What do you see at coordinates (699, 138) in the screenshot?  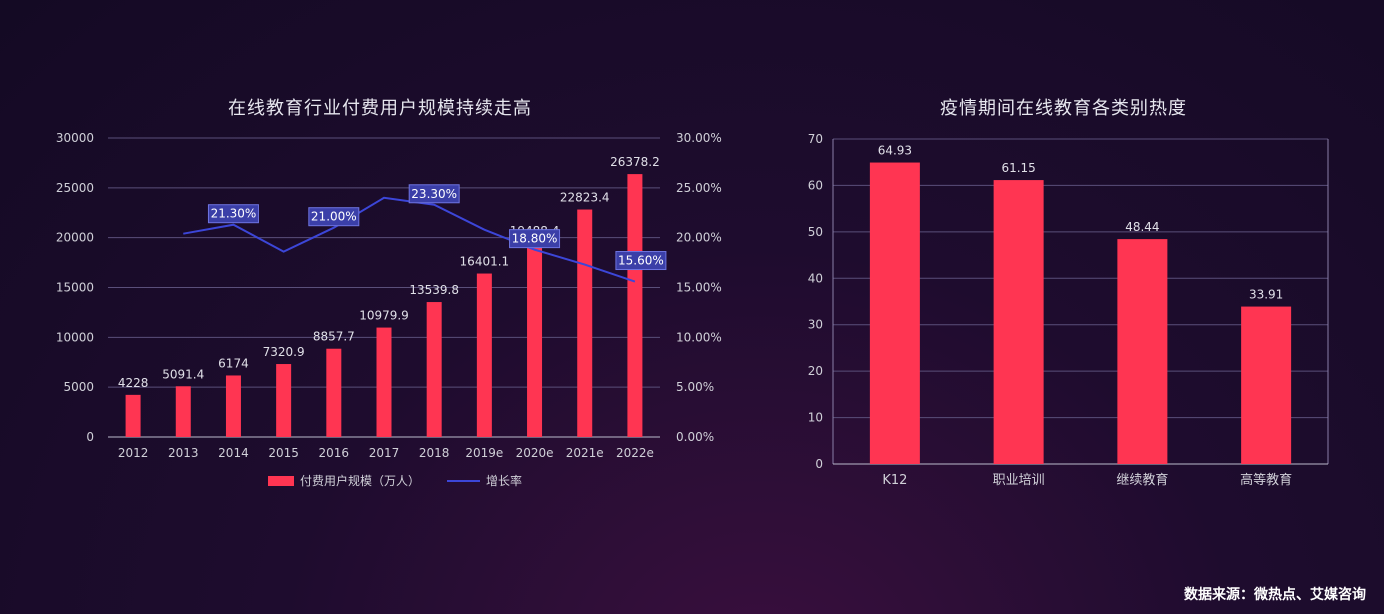 I see `right-y-tick: 30.00%` at bounding box center [699, 138].